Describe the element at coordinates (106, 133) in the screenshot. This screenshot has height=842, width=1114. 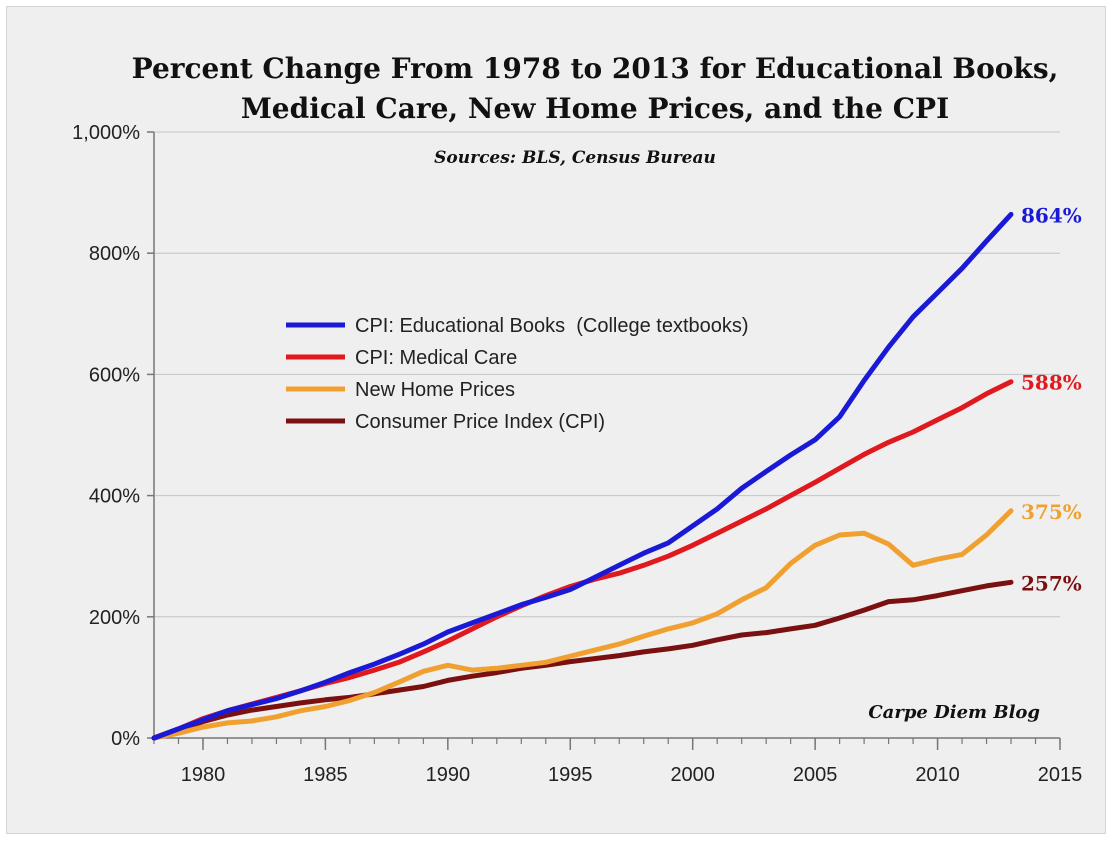
I see `y-tick-label: 1,000%` at that location.